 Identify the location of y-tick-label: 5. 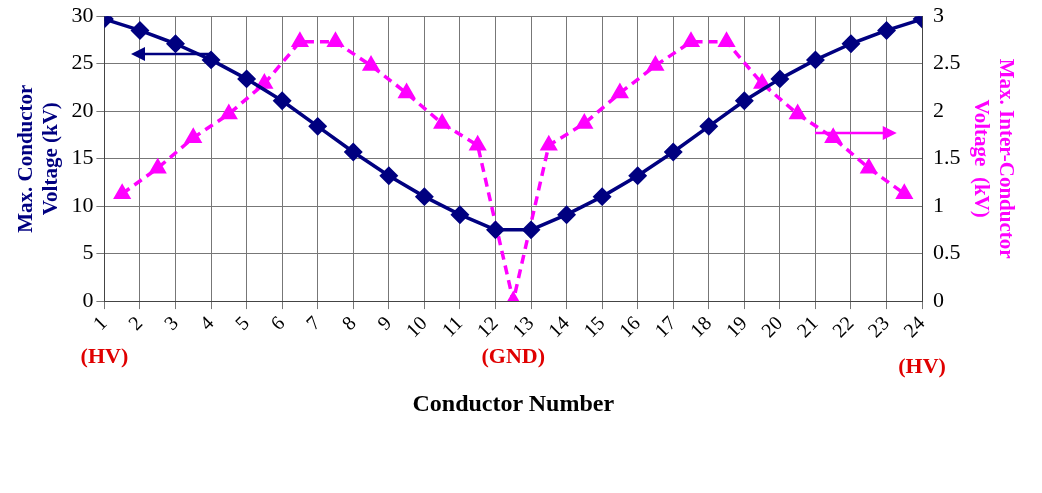
(88, 252).